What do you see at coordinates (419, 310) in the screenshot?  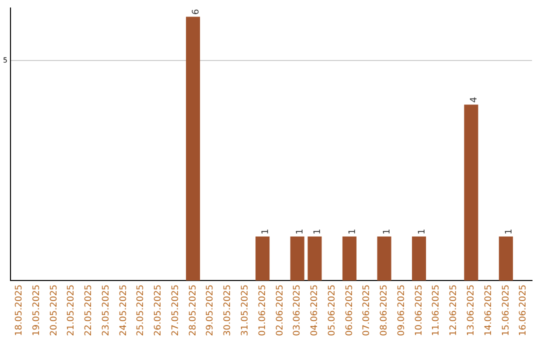 I see `x-tick-label: 10.06.2025` at bounding box center [419, 310].